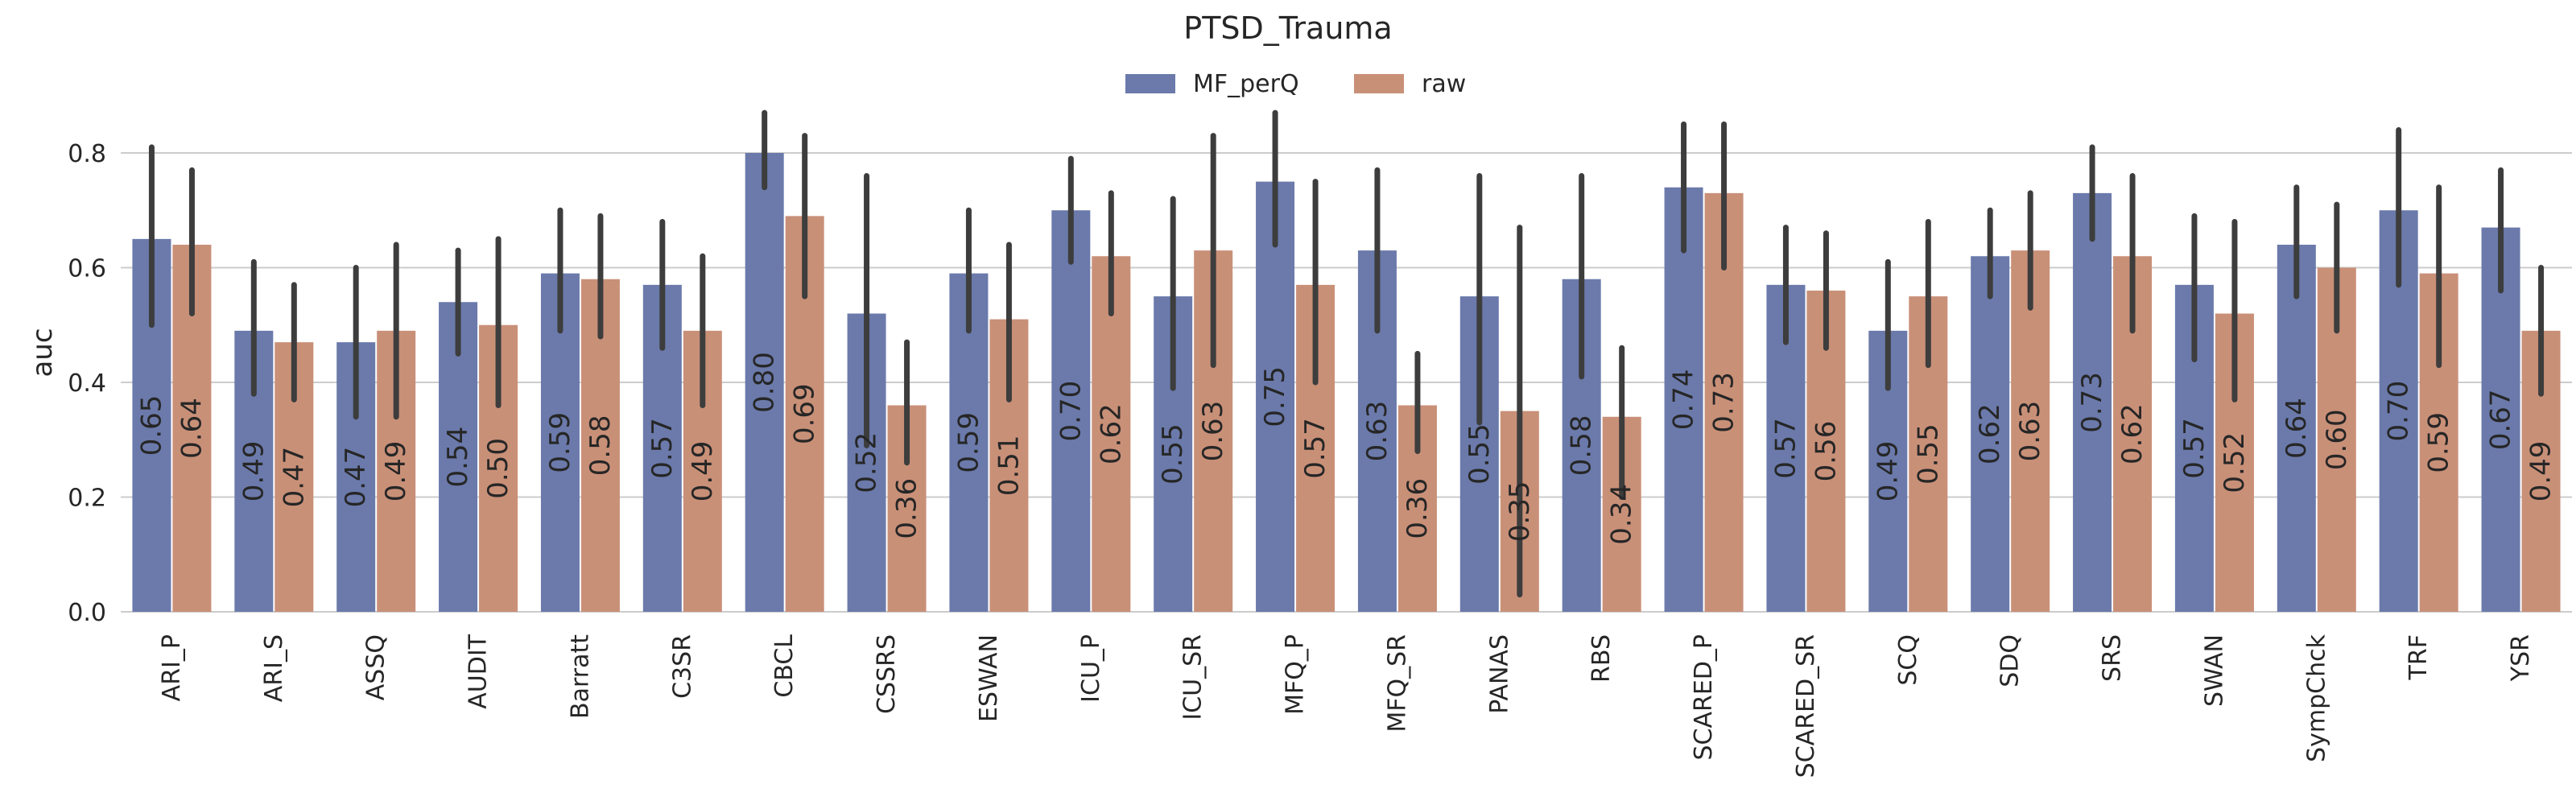 The width and height of the screenshot is (2576, 805). I want to click on bar-mf-perq-sdq, so click(1990, 434).